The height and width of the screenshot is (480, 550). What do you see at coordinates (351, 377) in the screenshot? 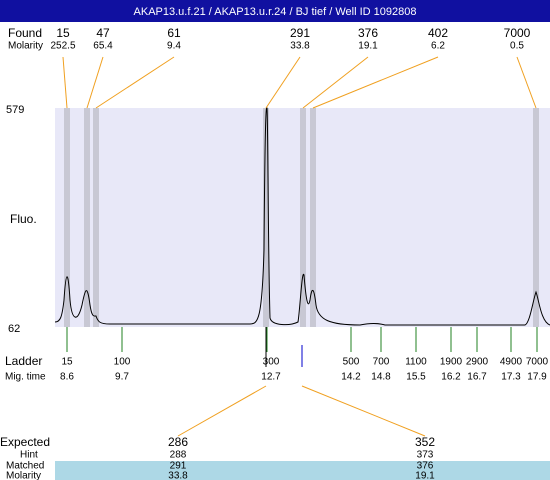
I see `ladder-time: 14.2` at bounding box center [351, 377].